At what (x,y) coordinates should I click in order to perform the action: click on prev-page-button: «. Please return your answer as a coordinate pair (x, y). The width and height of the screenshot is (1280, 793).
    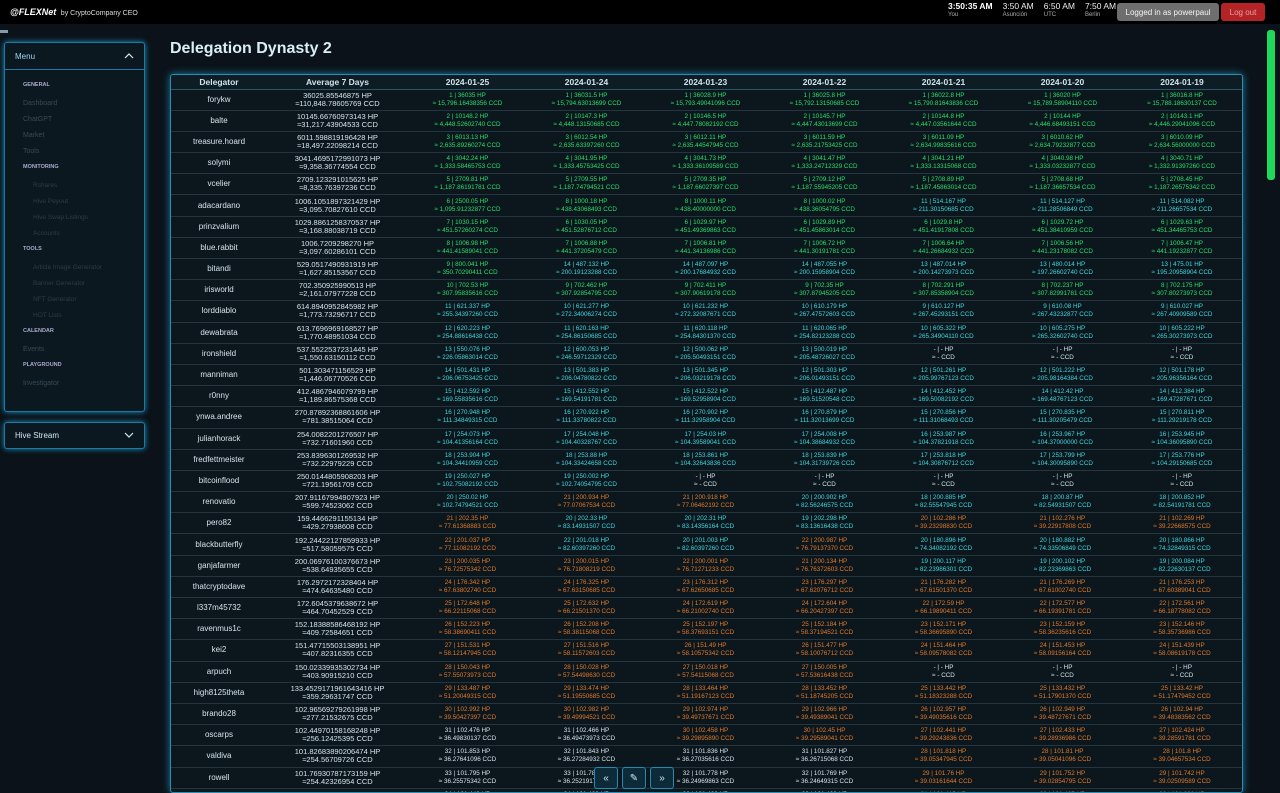
    Looking at the image, I should click on (606, 778).